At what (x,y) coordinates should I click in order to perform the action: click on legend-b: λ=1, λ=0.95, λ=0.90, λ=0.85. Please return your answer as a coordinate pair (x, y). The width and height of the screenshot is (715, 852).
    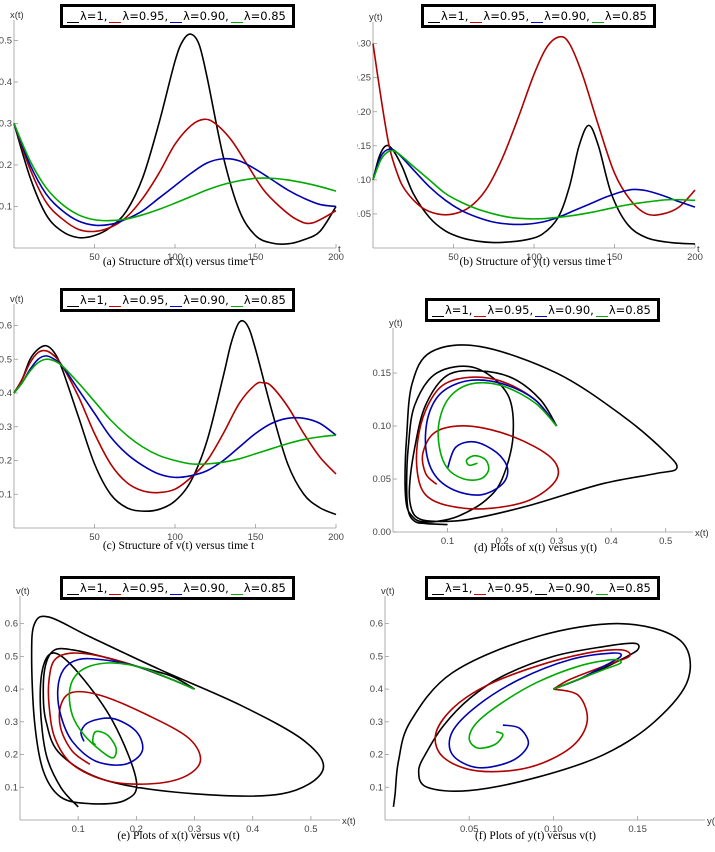
    Looking at the image, I should click on (538, 16).